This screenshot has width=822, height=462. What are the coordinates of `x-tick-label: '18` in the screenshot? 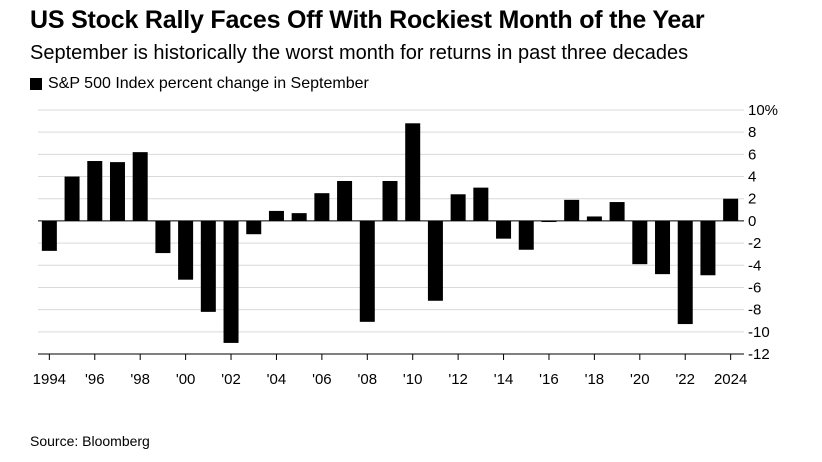 It's located at (595, 379).